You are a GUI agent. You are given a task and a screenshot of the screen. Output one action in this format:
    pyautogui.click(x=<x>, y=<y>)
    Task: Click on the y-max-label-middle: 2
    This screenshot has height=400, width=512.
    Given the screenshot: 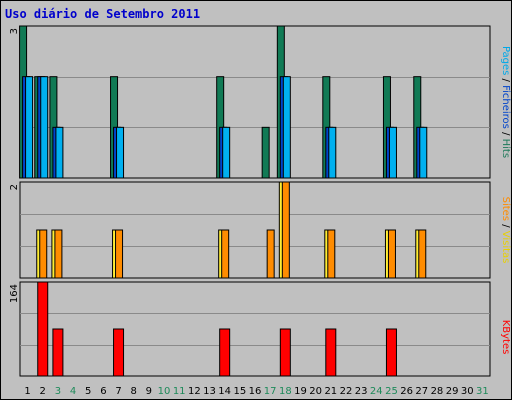 What is the action you would take?
    pyautogui.click(x=14, y=187)
    